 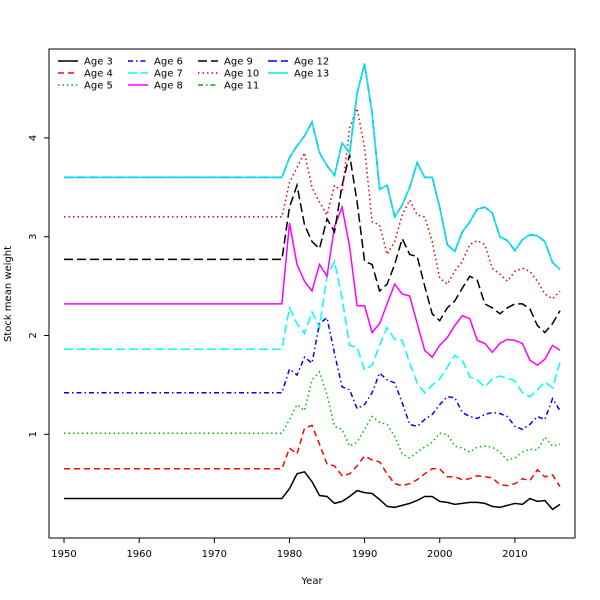 I want to click on legend-item-age-11: Age 11, so click(x=228, y=86).